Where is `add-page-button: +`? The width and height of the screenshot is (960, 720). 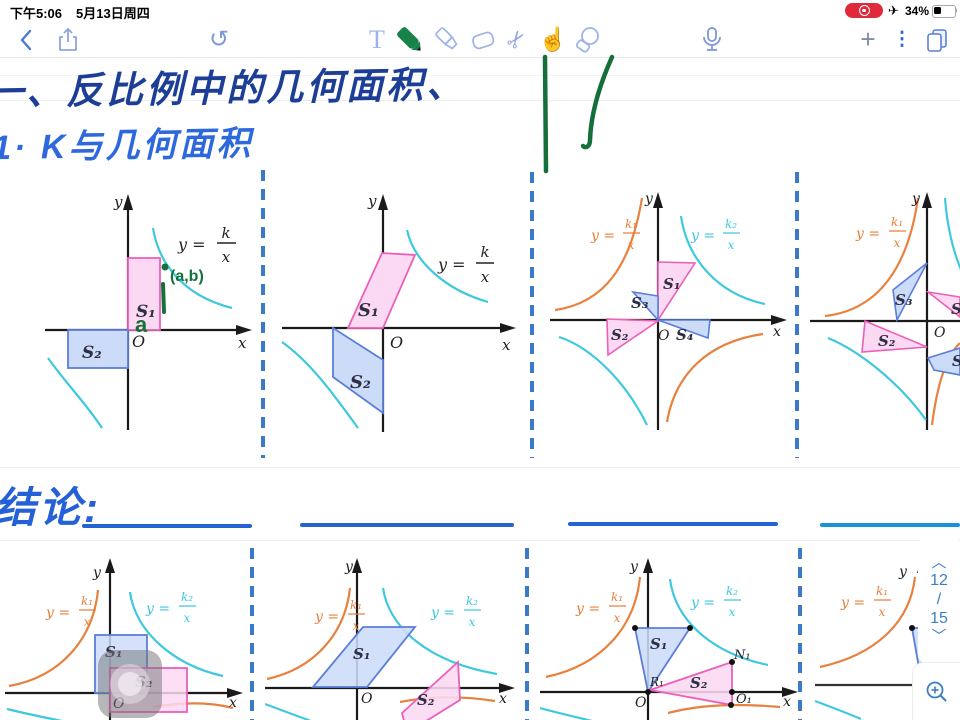
add-page-button: + is located at coordinates (868, 39).